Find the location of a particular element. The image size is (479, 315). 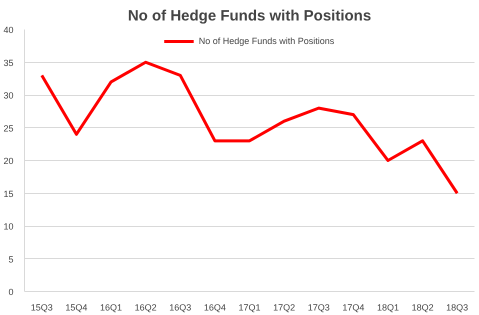

y-tick-label: 20 is located at coordinates (8, 161).